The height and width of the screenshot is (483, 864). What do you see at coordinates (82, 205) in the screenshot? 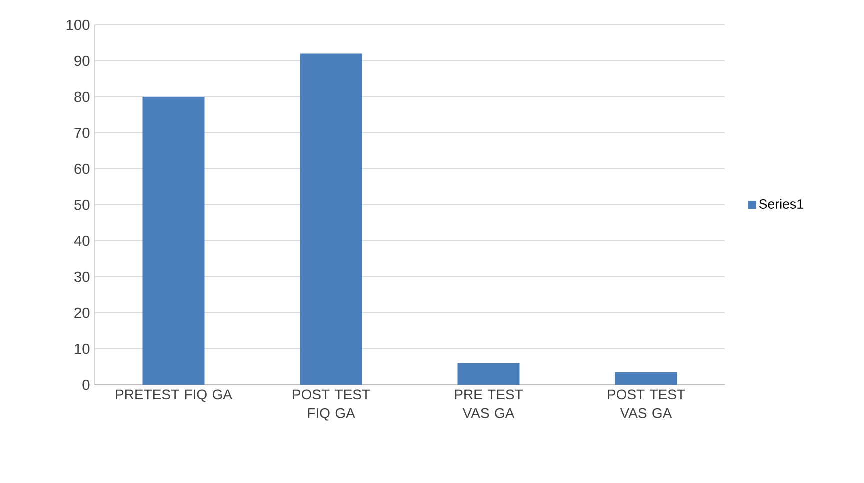
I see `y-tick-label: 50` at bounding box center [82, 205].